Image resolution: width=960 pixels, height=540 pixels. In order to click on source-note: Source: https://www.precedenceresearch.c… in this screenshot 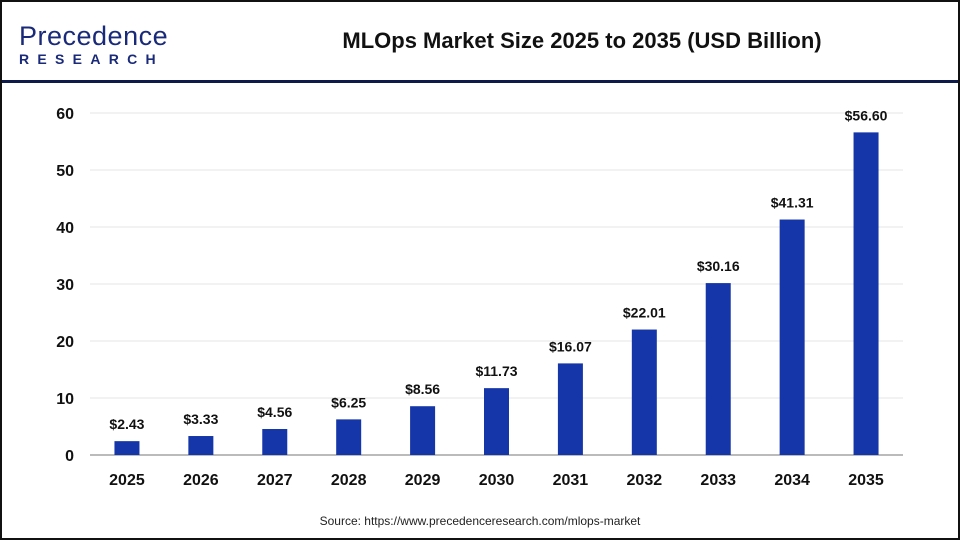, I will do `click(480, 521)`.